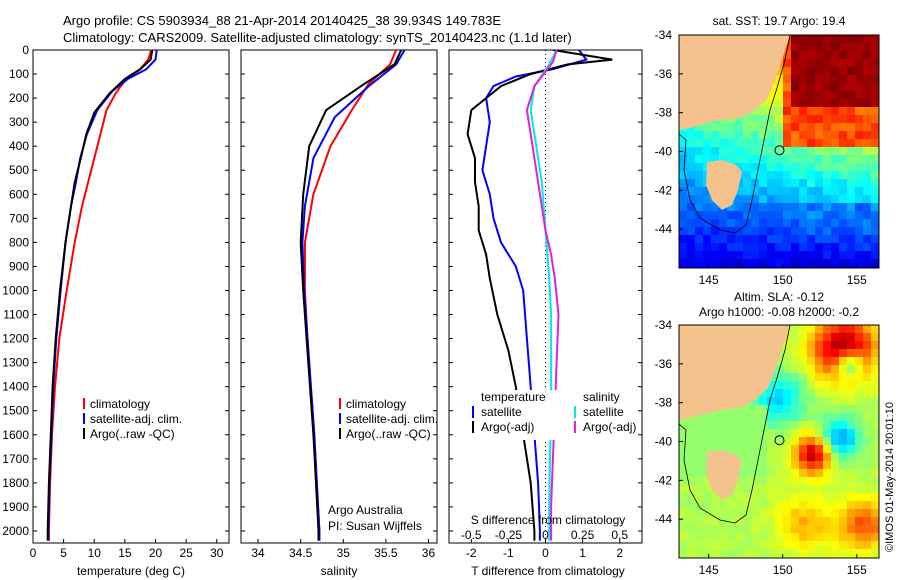  What do you see at coordinates (783, 280) in the screenshot?
I see `sst_map-lon-tick-label: 150` at bounding box center [783, 280].